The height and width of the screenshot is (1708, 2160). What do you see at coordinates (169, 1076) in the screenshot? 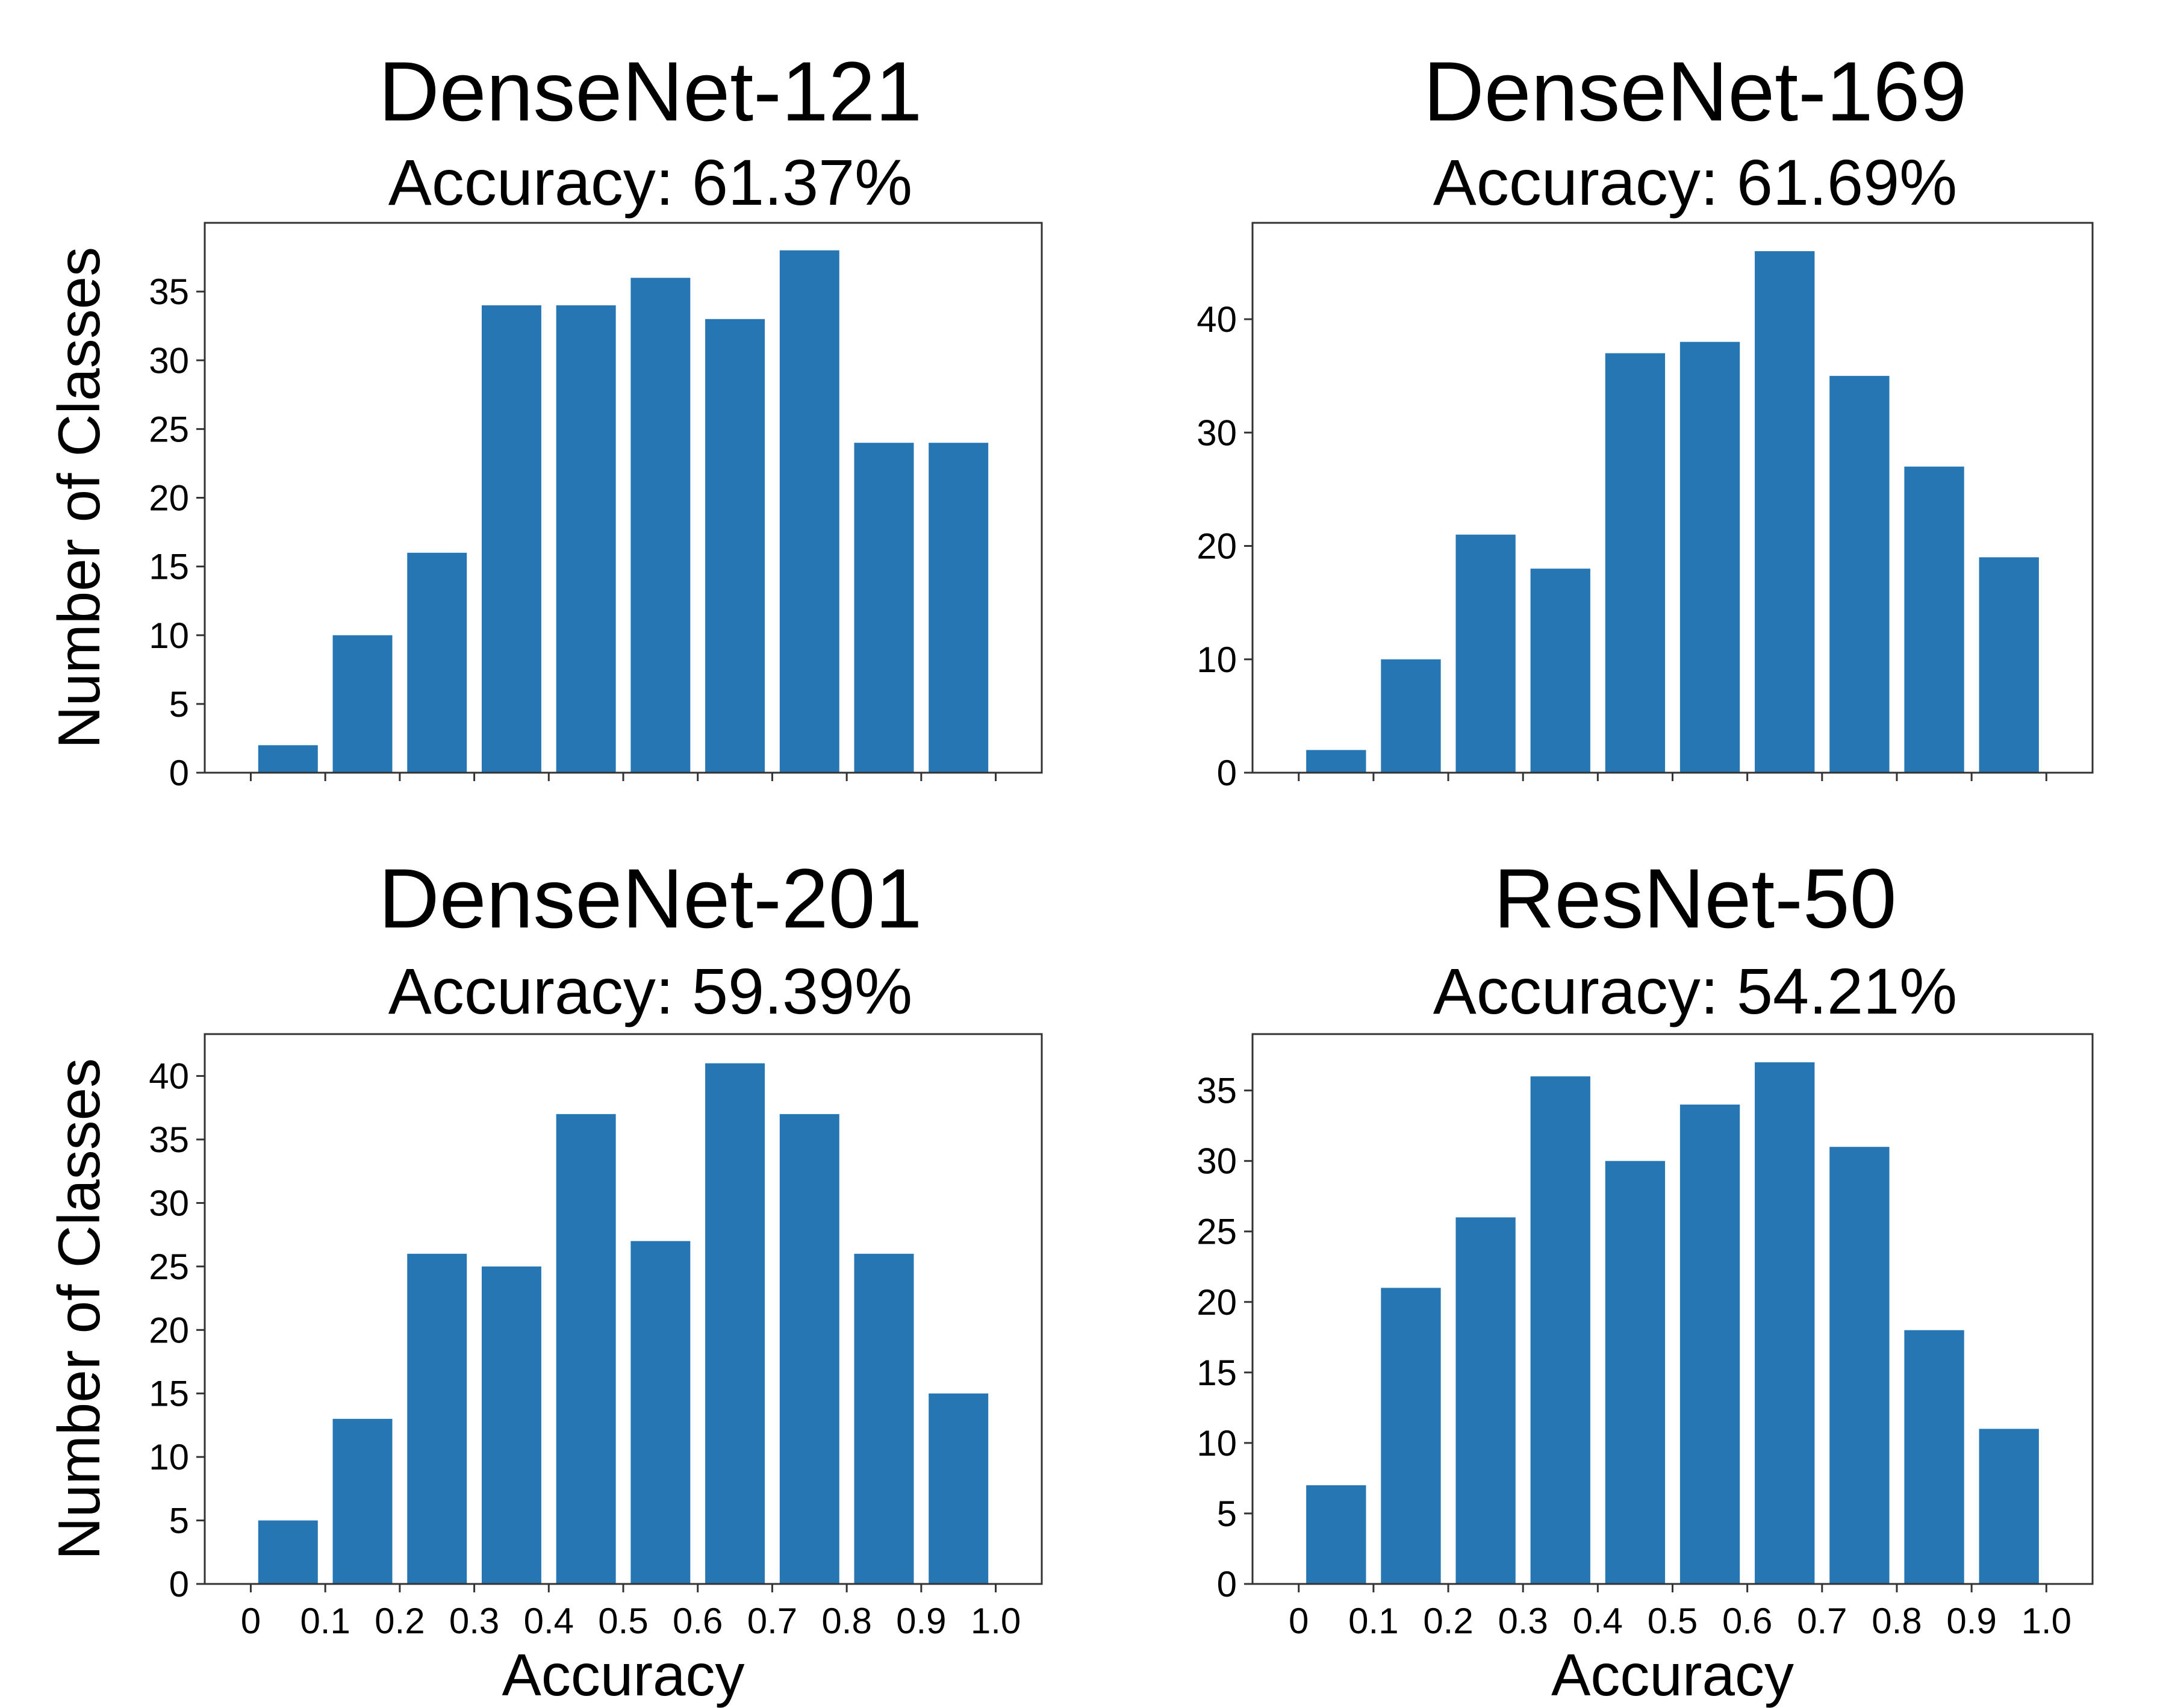
I see `y-tick-label: 40` at bounding box center [169, 1076].